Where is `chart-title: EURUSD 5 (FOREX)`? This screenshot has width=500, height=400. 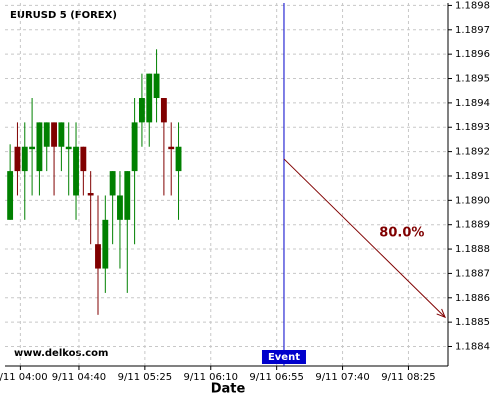 chart-title: EURUSD 5 (FOREX) is located at coordinates (63, 15).